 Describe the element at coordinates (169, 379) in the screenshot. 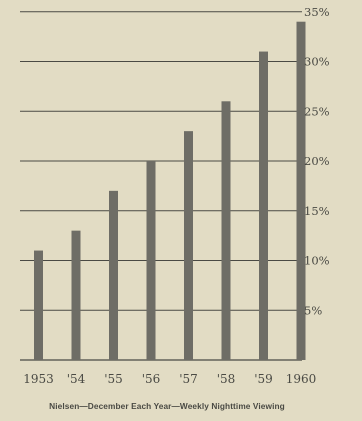

I see `x-axis-ticks: 1953 '54 '55 '56 '57 '58 '59 1960` at that location.